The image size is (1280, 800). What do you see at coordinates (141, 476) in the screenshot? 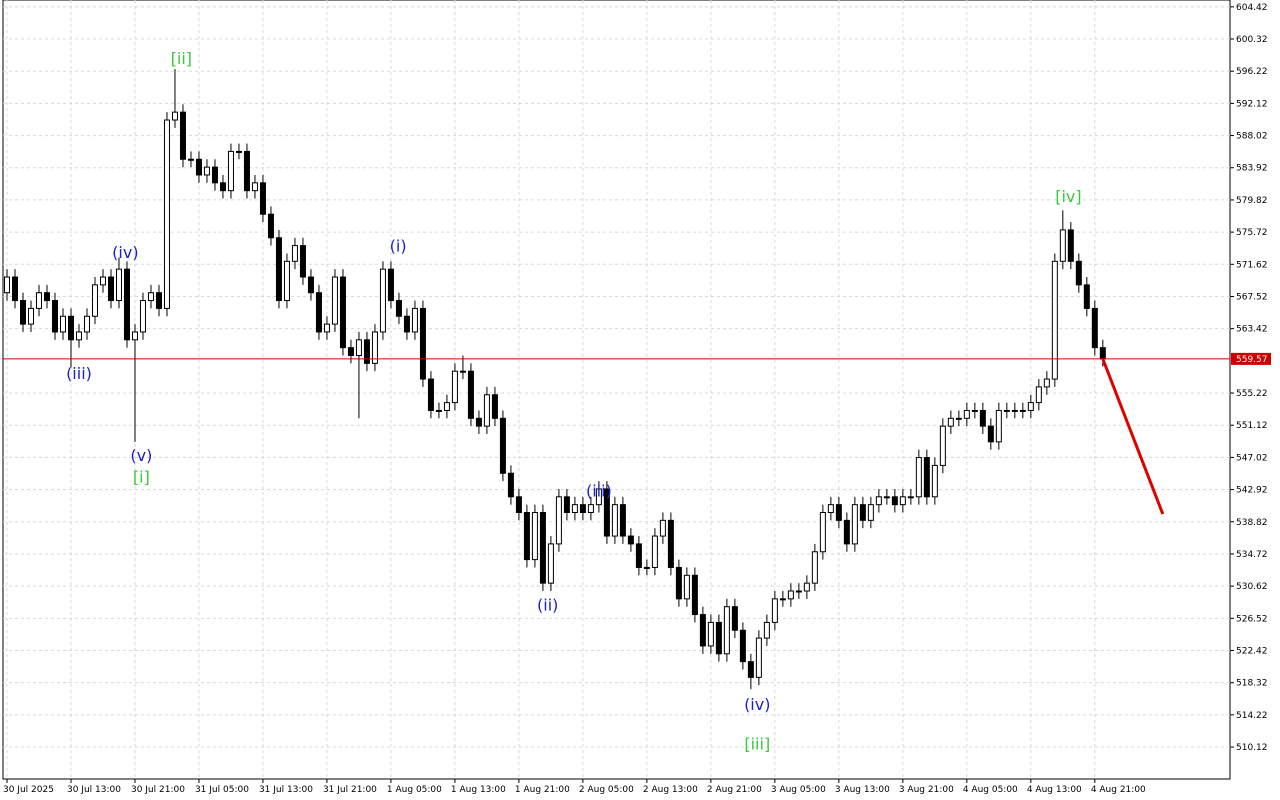
I see `wave-label: [i]` at bounding box center [141, 476].